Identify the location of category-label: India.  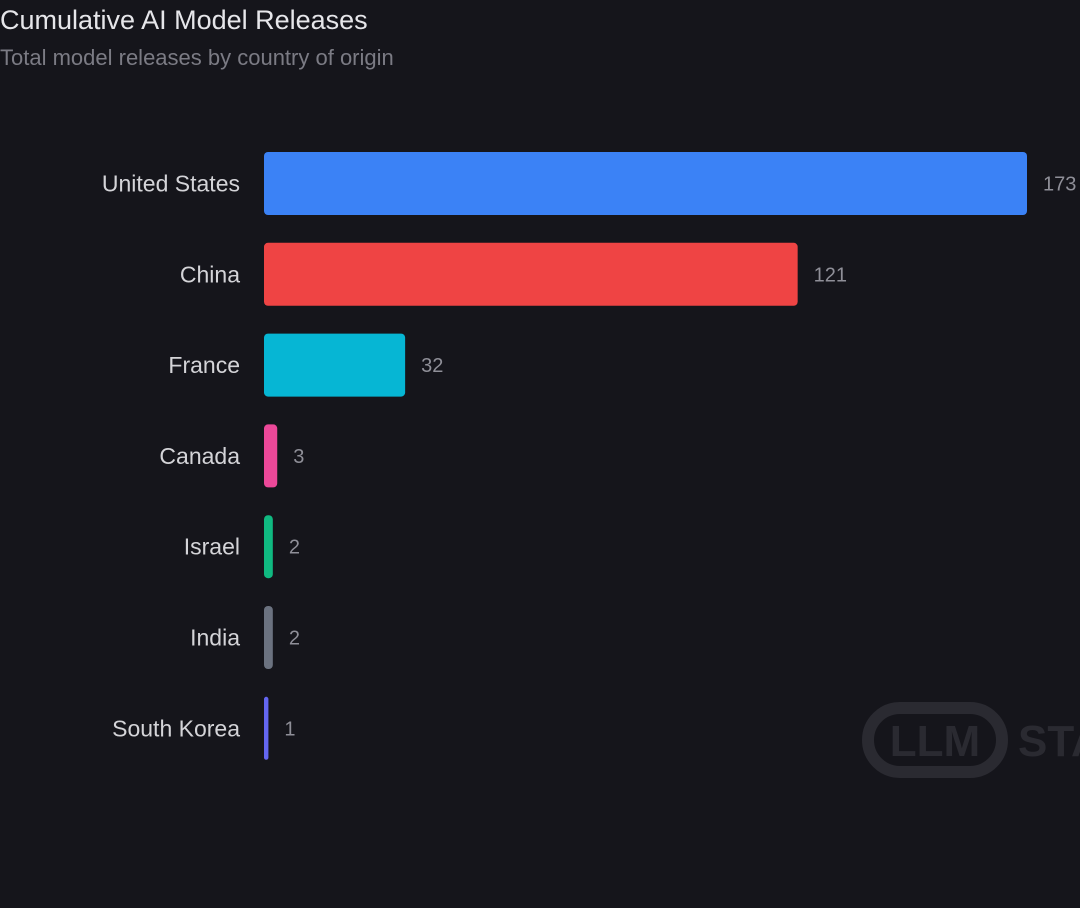
(215, 638).